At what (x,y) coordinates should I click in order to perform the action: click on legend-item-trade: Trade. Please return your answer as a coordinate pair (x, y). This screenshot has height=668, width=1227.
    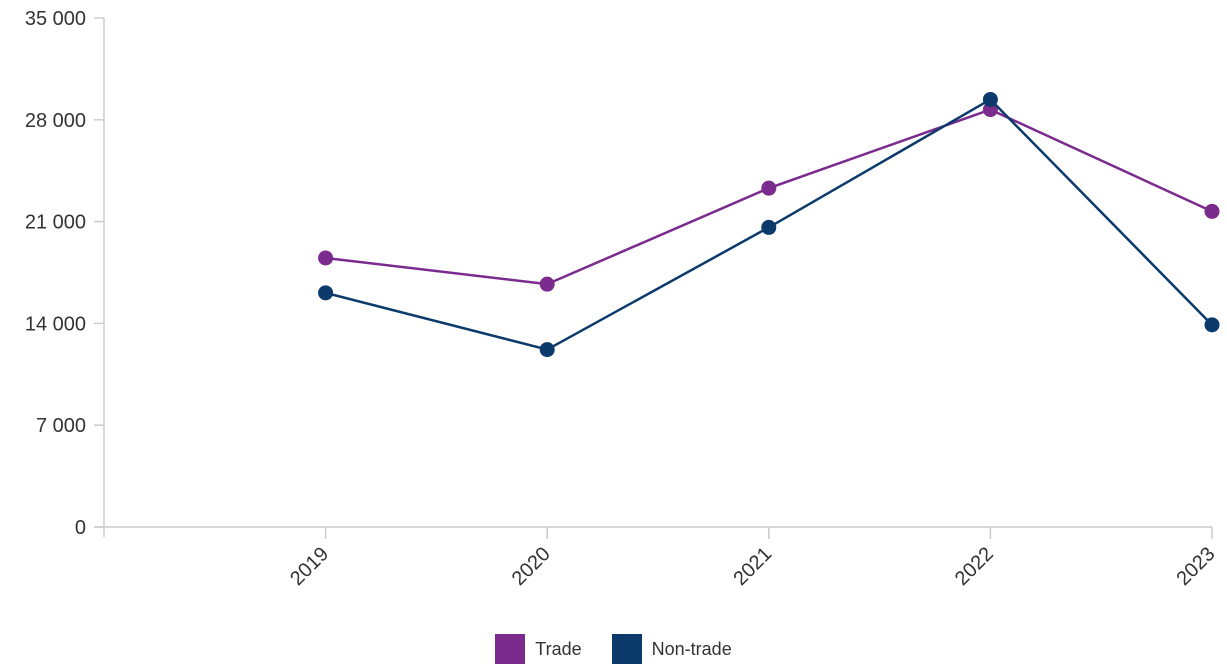
    Looking at the image, I should click on (538, 649).